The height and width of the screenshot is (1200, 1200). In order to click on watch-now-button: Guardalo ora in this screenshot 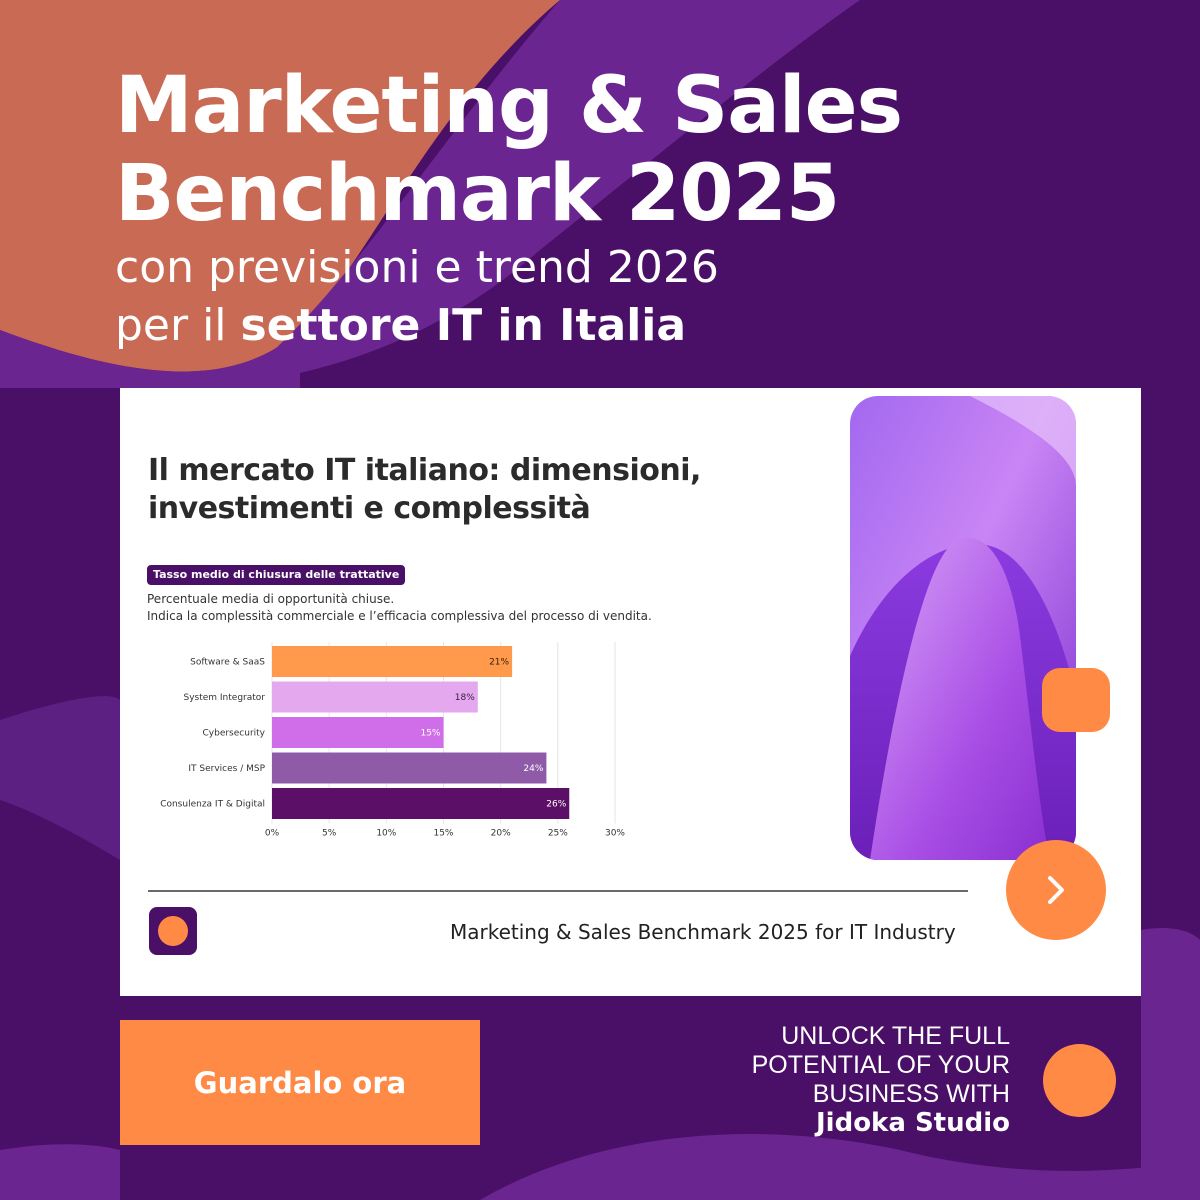, I will do `click(300, 1082)`.